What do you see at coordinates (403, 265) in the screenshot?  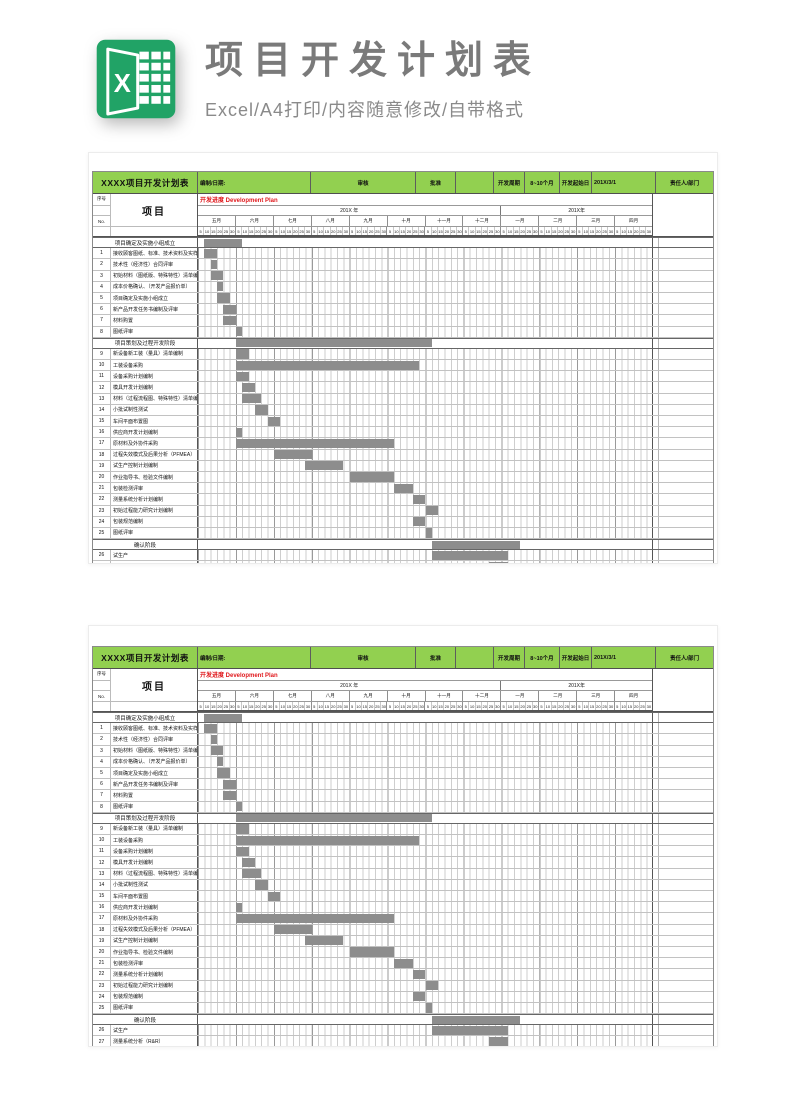 I see `task-row: 2 技术性（经济性）合同评审` at bounding box center [403, 265].